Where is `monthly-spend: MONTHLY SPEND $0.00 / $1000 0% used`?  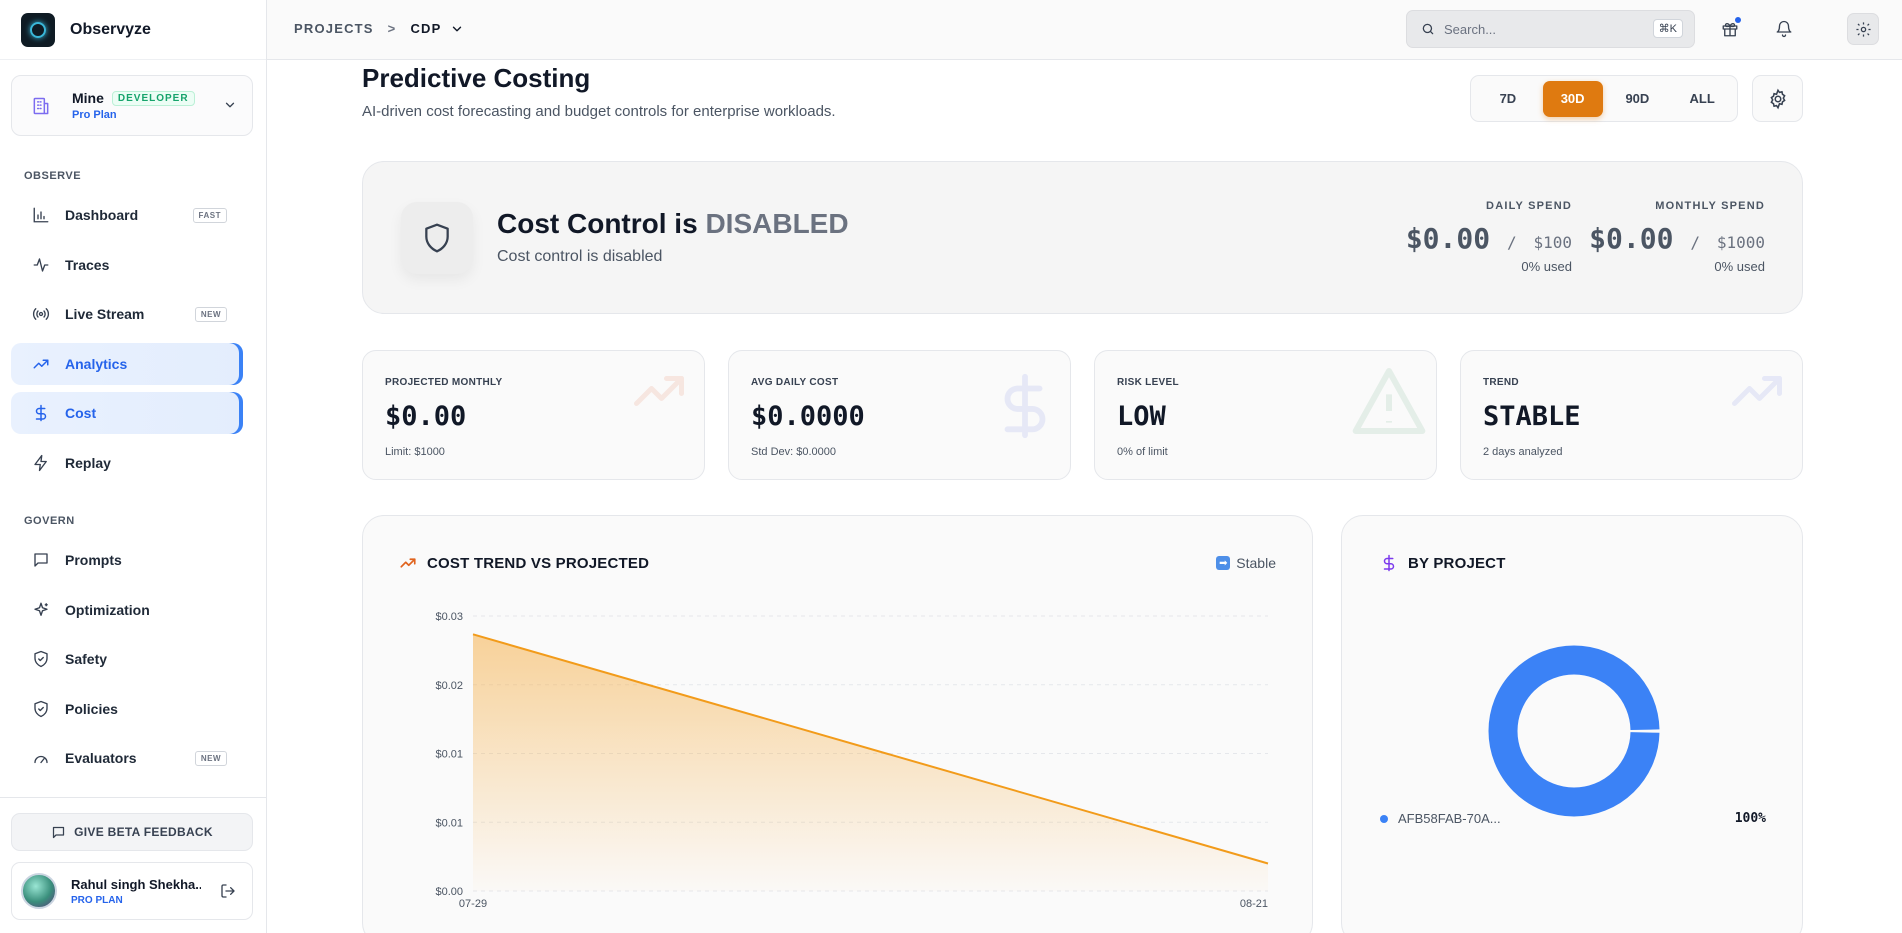
monthly-spend: MONTHLY SPEND $0.00 / $1000 0% used is located at coordinates (1677, 237).